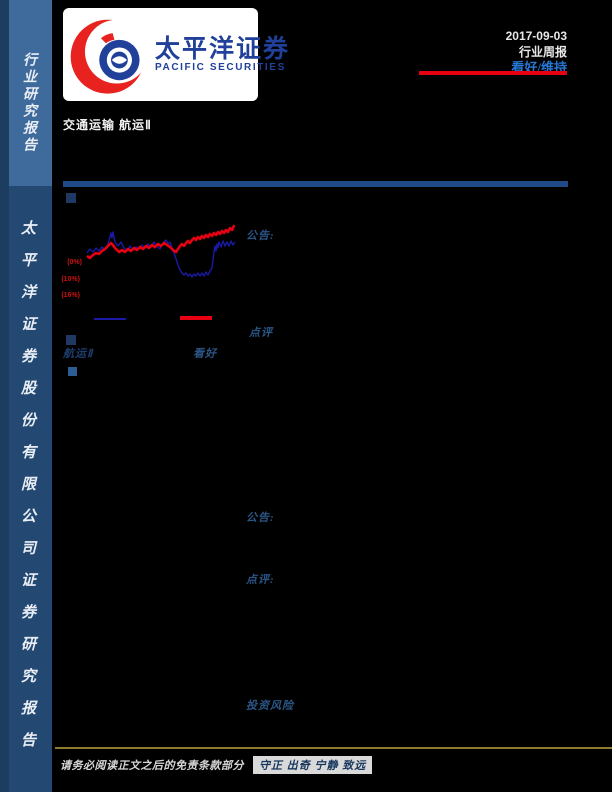 The image size is (612, 792). Describe the element at coordinates (107, 125) in the screenshot. I see `industry-category-line: 交通运输 航运Ⅱ` at that location.